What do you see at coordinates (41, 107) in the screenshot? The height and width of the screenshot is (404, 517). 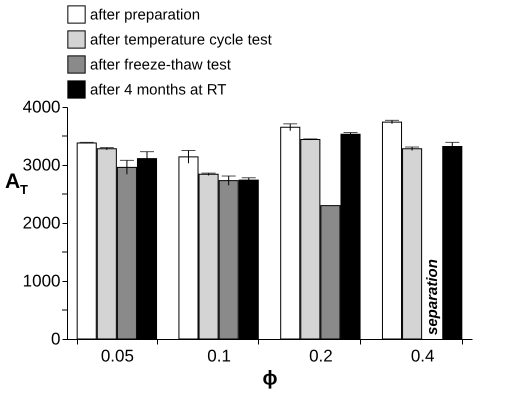 I see `y-tick-label: 4000` at bounding box center [41, 107].